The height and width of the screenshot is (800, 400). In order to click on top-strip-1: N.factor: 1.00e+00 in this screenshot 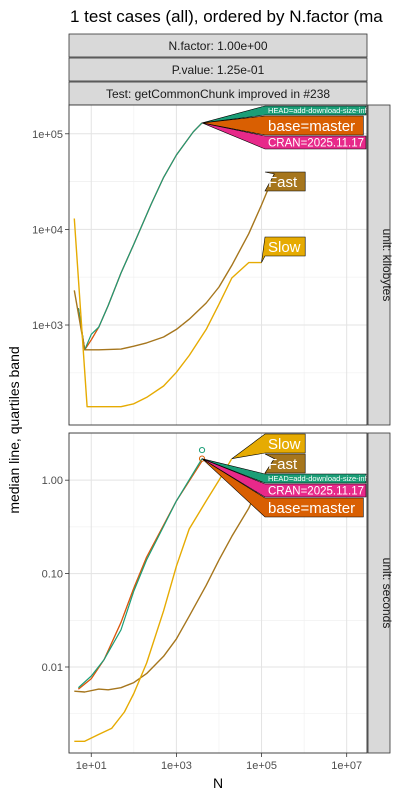, I will do `click(218, 45)`.